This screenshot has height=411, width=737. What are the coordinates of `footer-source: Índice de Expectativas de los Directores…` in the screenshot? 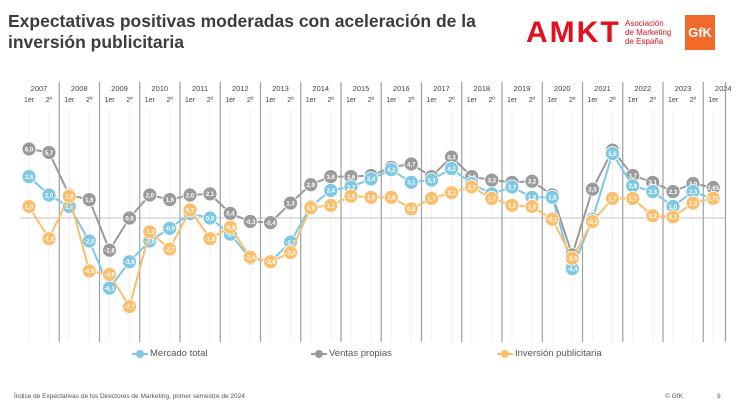 It's located at (129, 396).